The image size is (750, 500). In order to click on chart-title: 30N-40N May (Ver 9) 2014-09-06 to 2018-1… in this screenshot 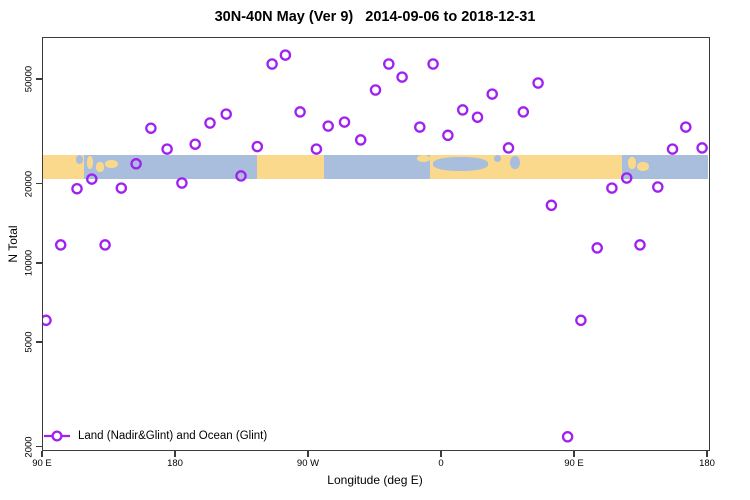, I will do `click(375, 17)`.